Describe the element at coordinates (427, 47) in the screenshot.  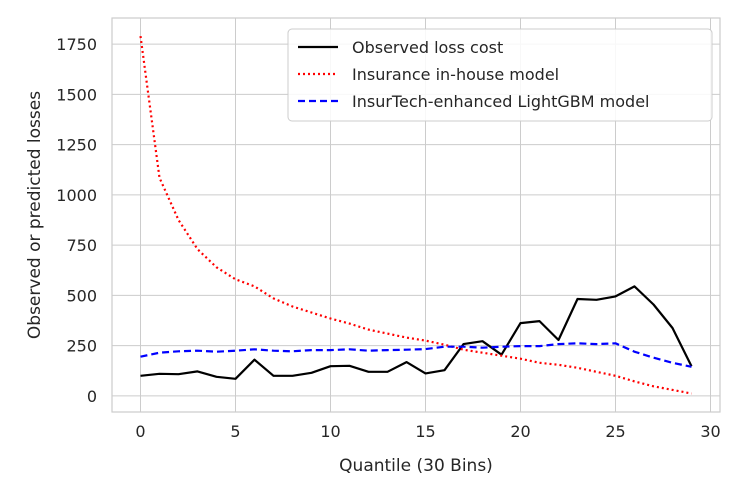
I see `legend-label-0: Observed loss cost` at that location.